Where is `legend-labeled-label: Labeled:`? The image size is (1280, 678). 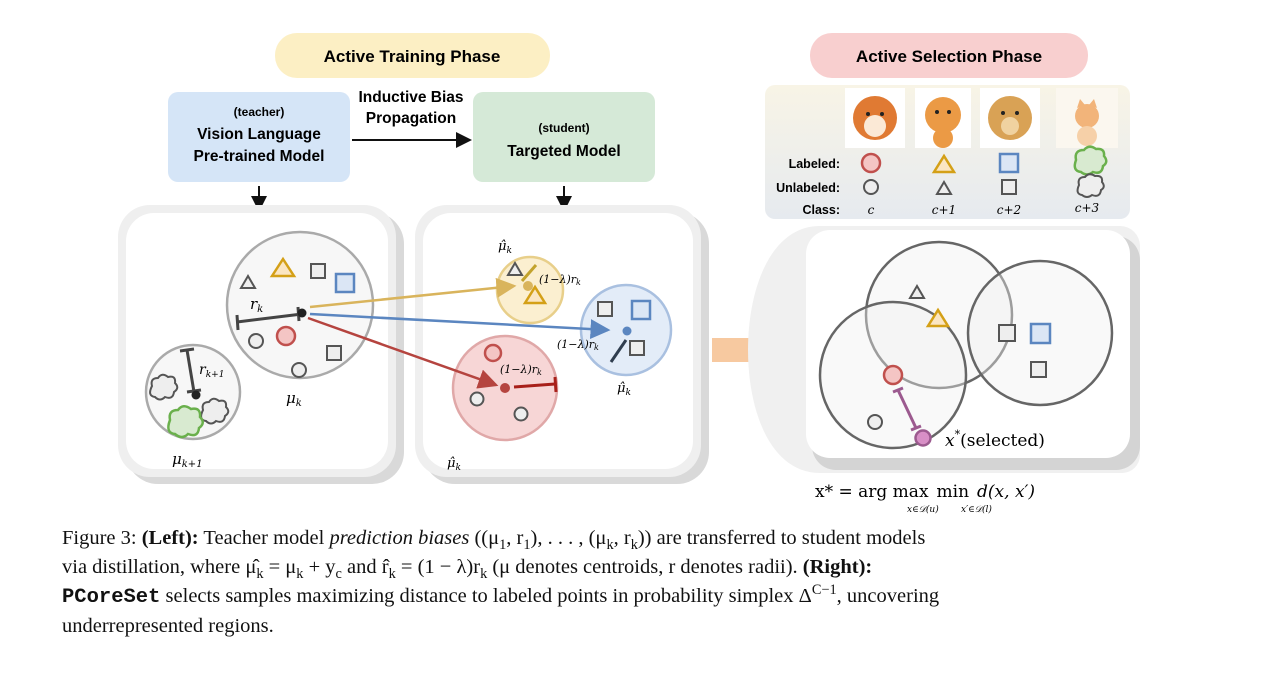
legend-labeled-label: Labeled: is located at coordinates (814, 164).